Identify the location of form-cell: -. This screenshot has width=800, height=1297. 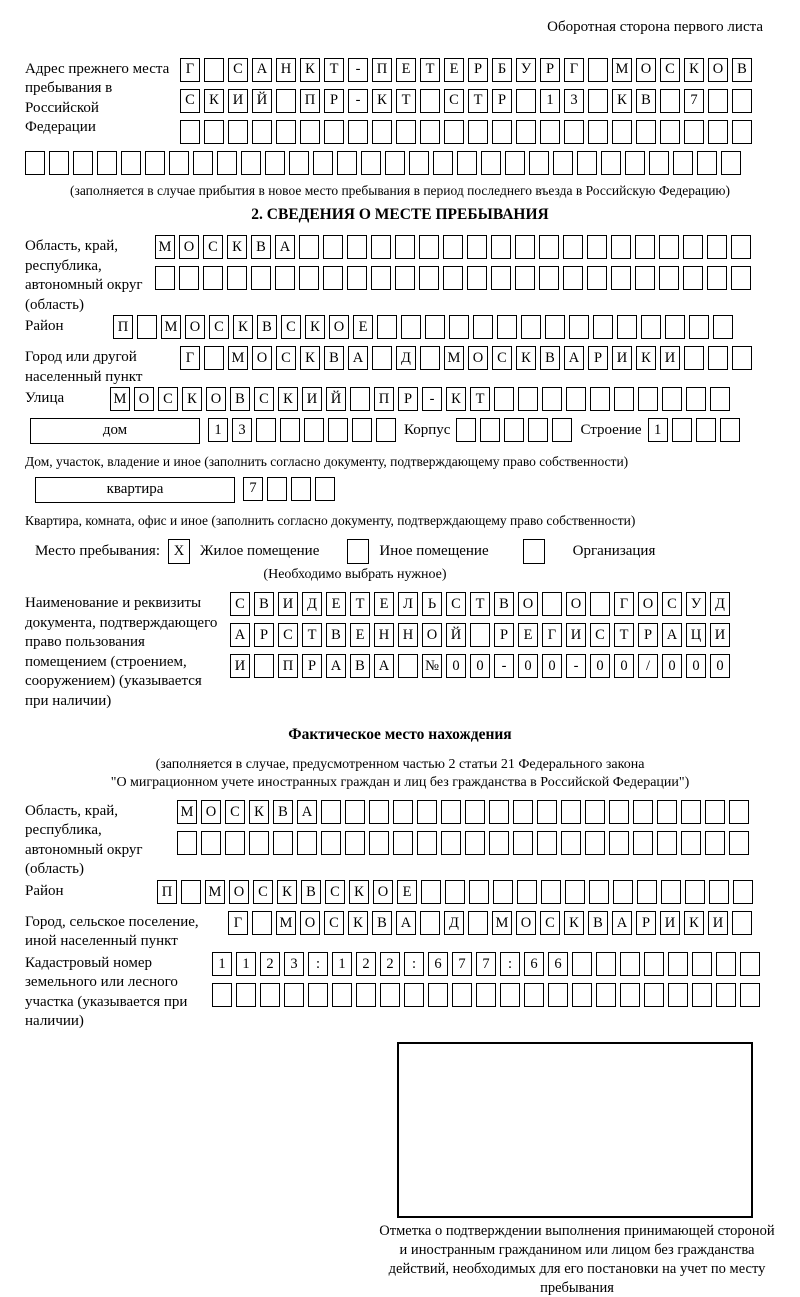
(432, 399).